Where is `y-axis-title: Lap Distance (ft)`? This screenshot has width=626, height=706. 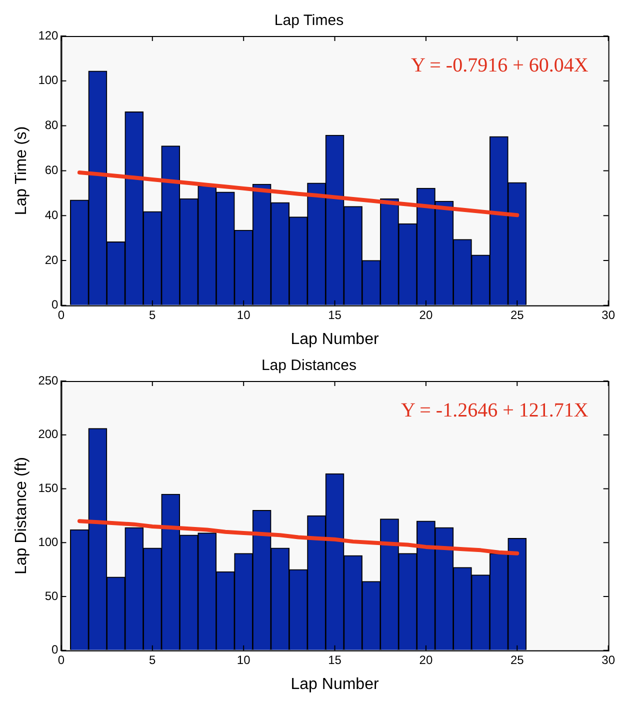 y-axis-title: Lap Distance (ft) is located at coordinates (21, 515).